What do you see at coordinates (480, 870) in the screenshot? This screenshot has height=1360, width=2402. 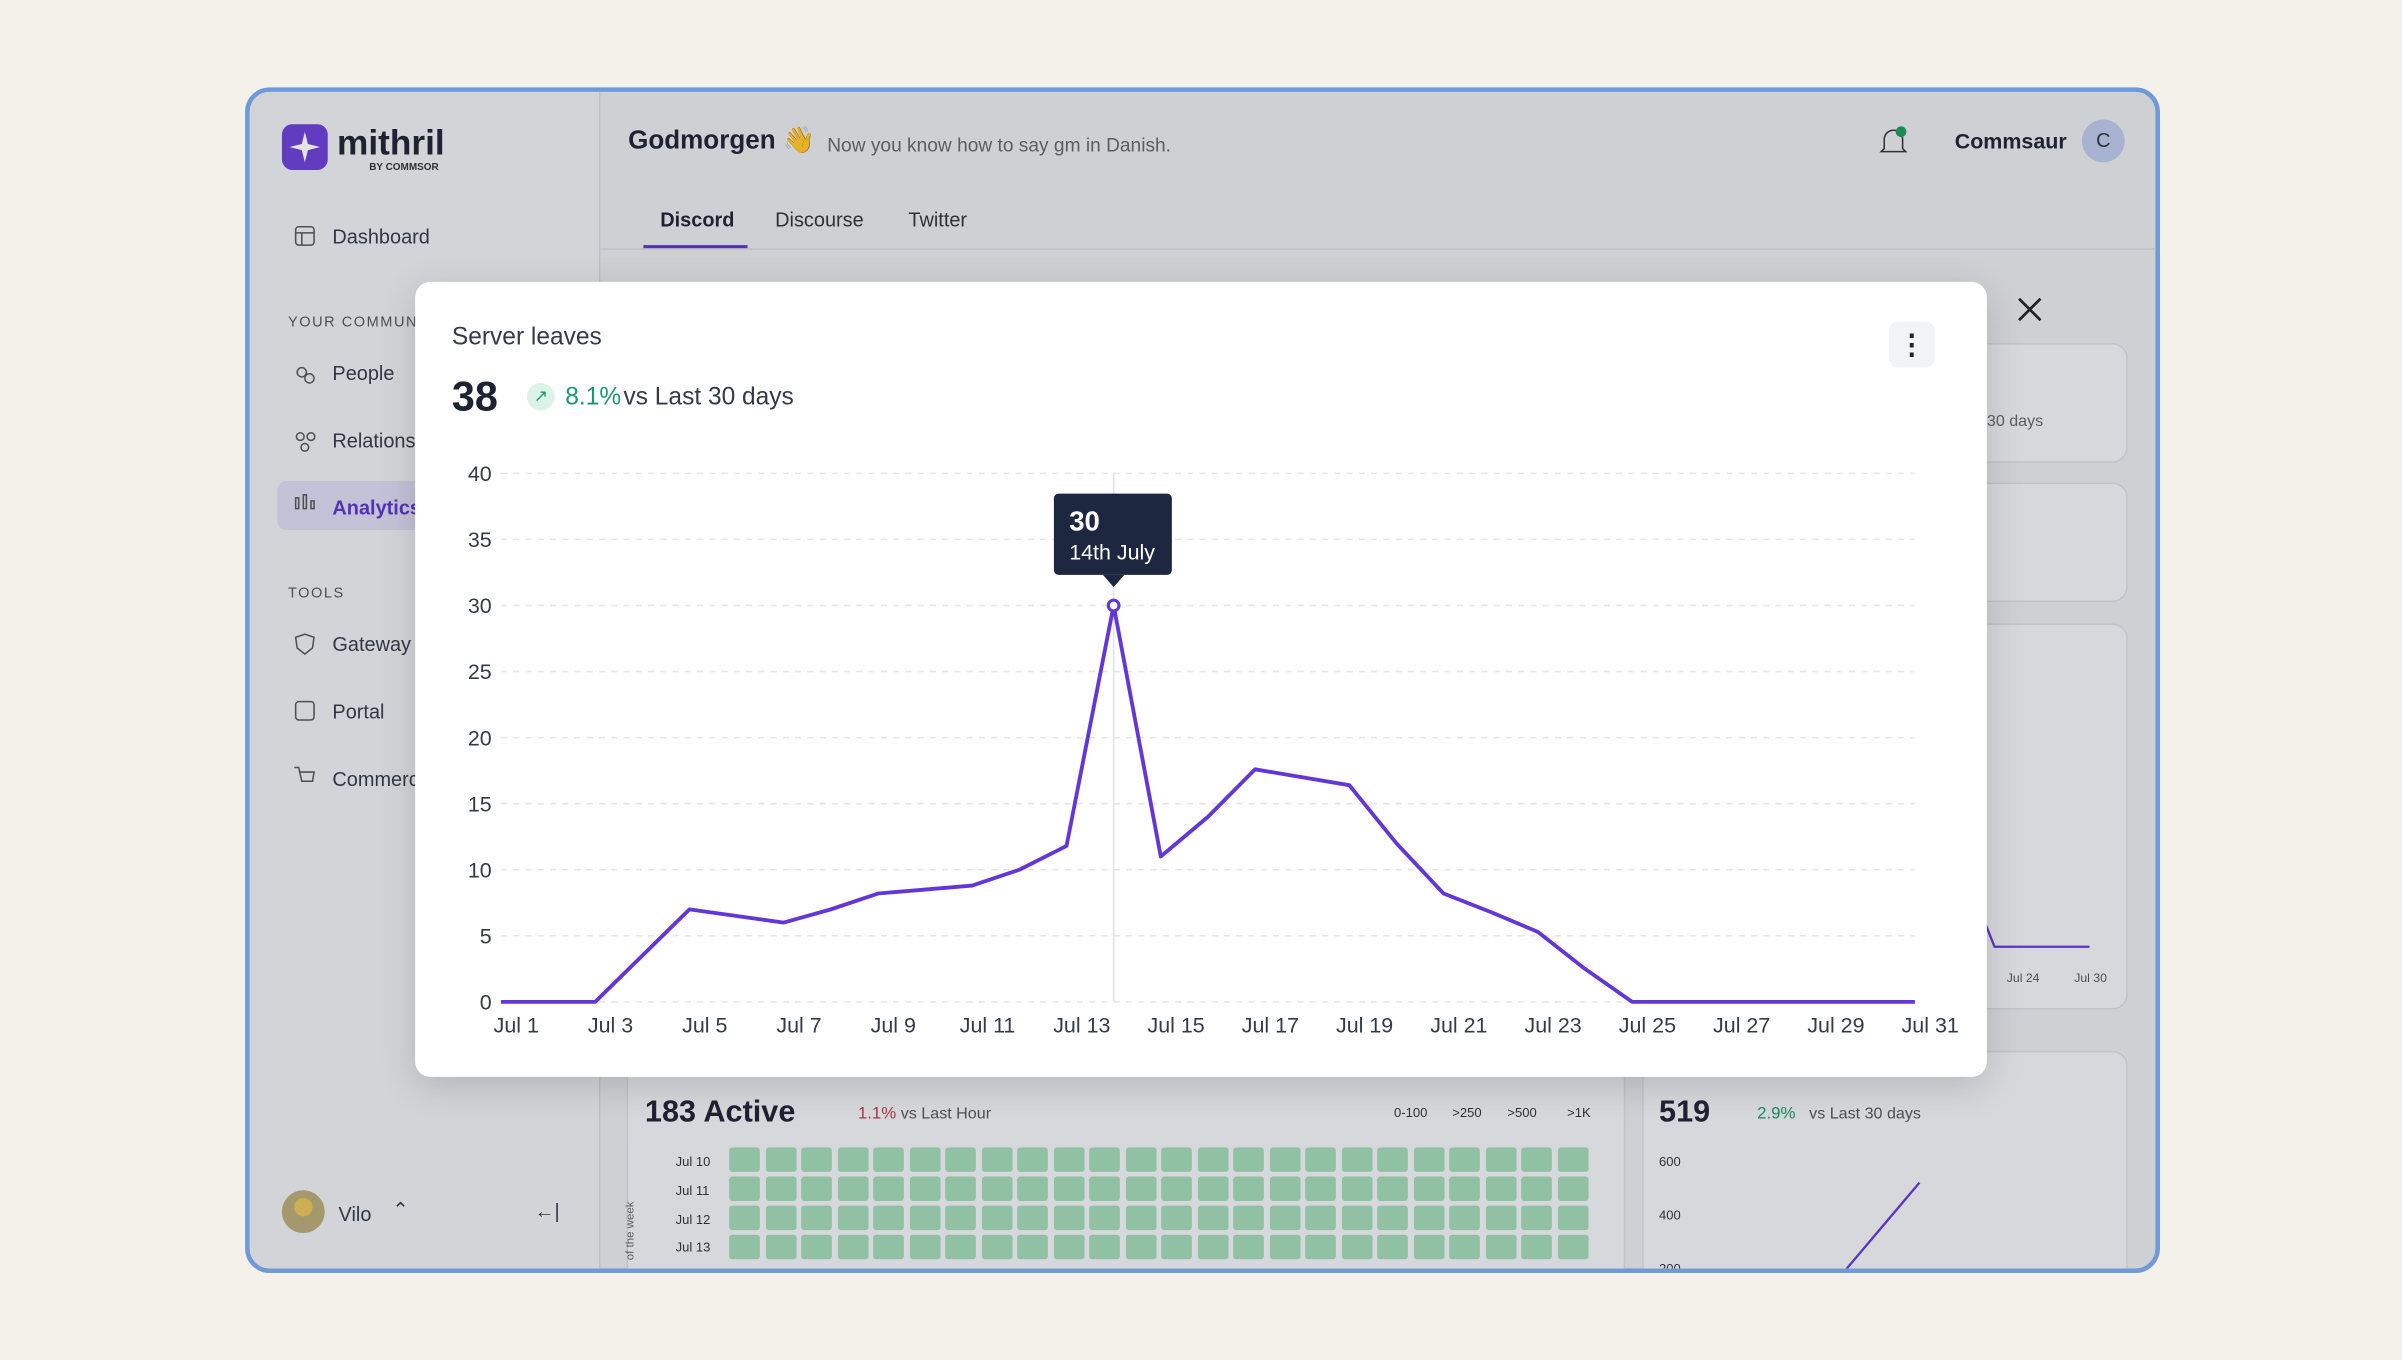 I see `y-tick-label: 10` at bounding box center [480, 870].